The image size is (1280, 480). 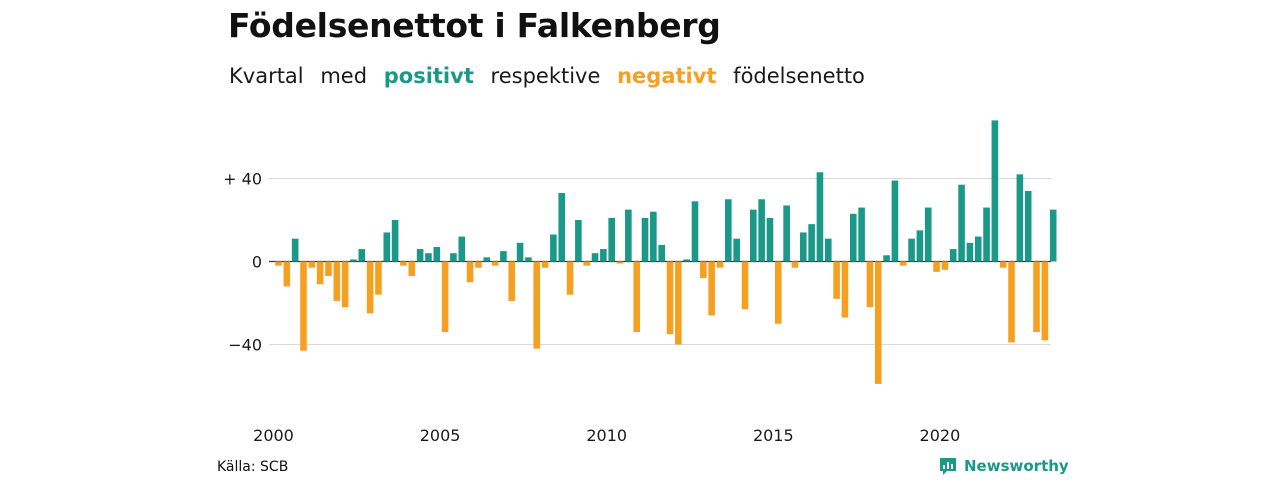 What do you see at coordinates (428, 76) in the screenshot?
I see `legend-positive-label: positivt` at bounding box center [428, 76].